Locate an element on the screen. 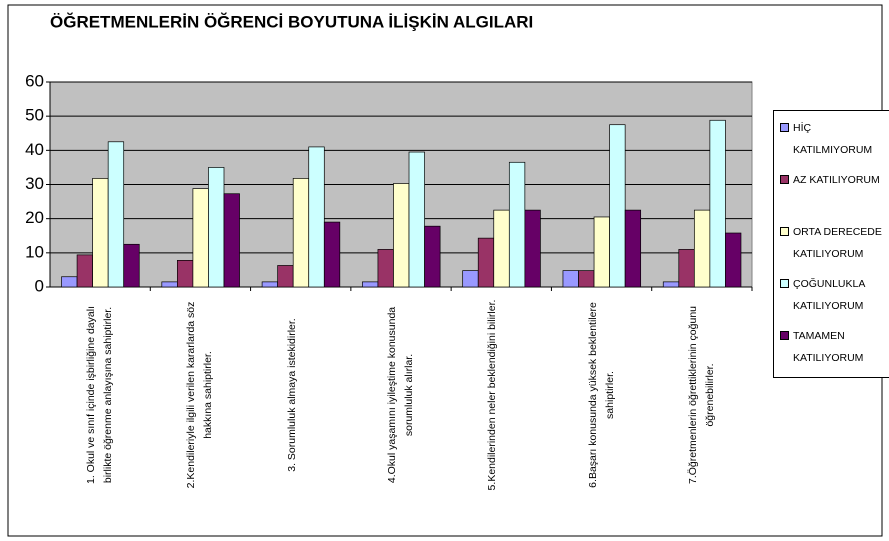 This screenshot has width=889, height=541. y-tick-label: 30 is located at coordinates (34, 183).